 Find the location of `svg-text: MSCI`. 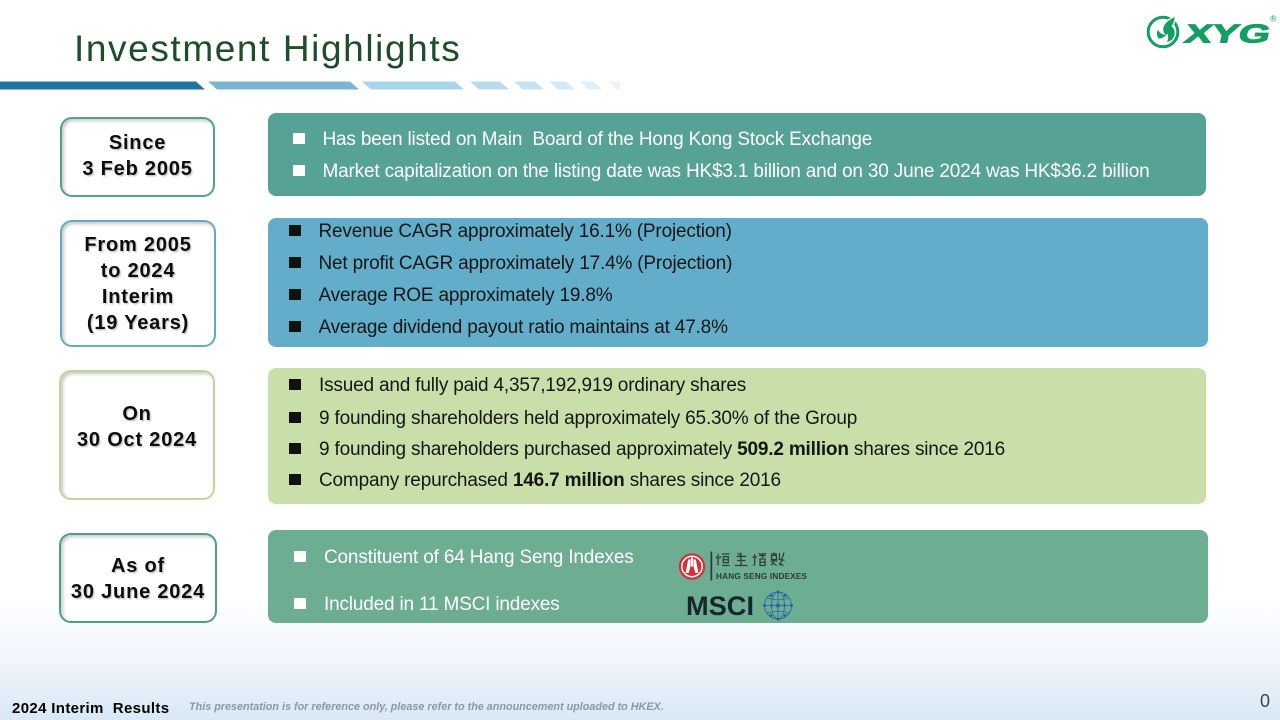

svg-text: MSCI is located at coordinates (720, 606).